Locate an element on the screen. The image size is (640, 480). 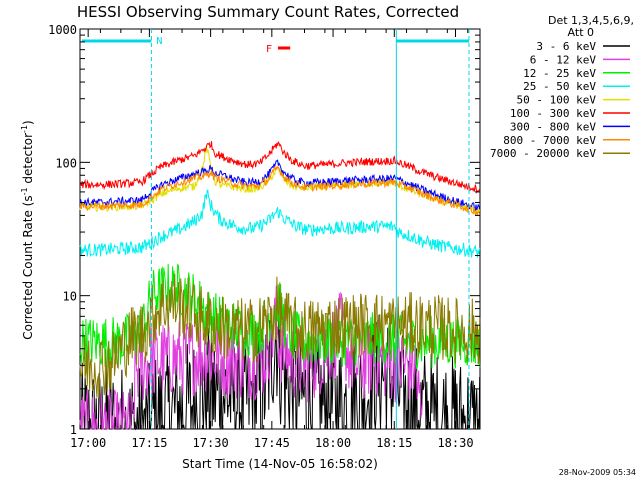
legend-label-1: 6 - 12 keV is located at coordinates (563, 59).